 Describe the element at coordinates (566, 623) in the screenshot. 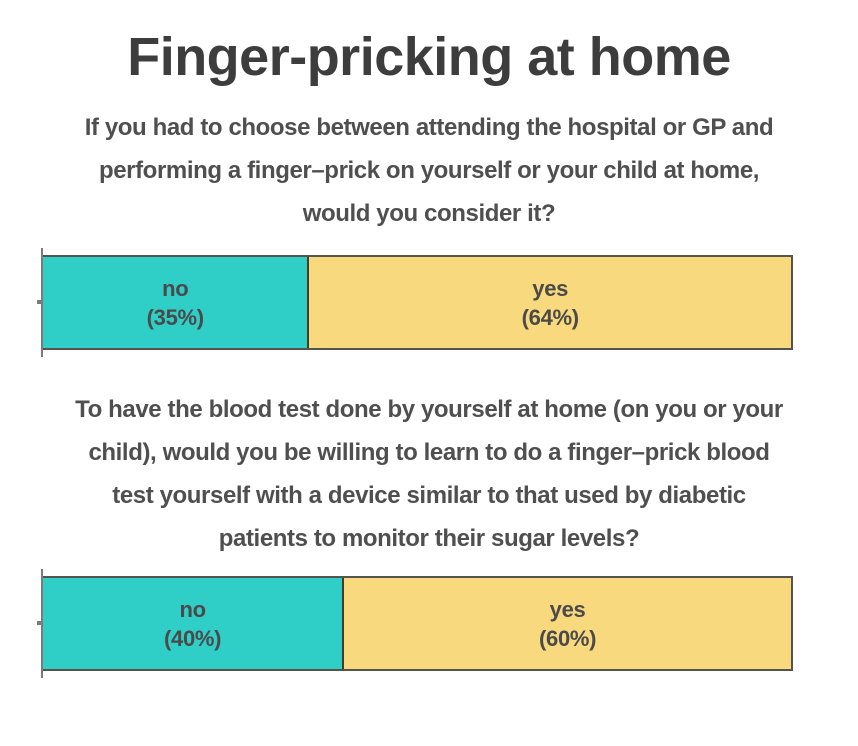

I see `bar-segment-yes: yes (60%)` at that location.